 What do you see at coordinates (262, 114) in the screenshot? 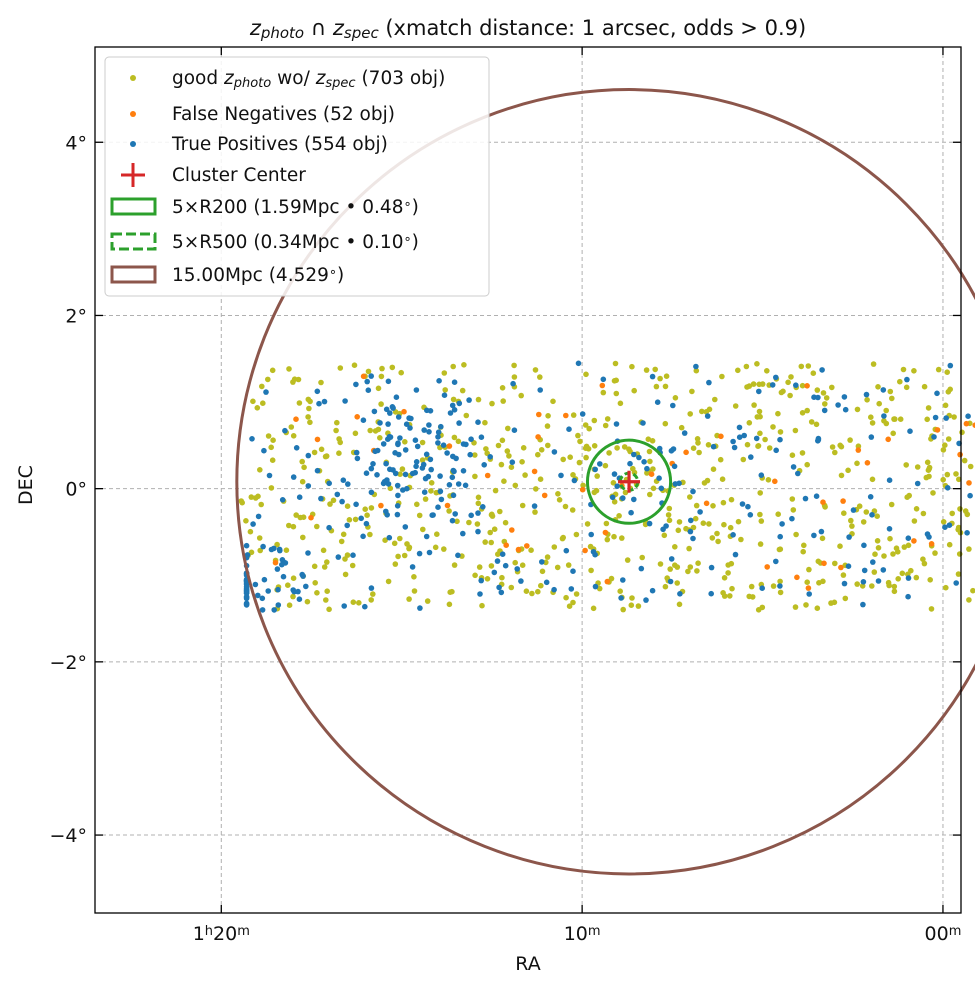
I see `legend-item-fn: False Negatives (52 obj)` at bounding box center [262, 114].